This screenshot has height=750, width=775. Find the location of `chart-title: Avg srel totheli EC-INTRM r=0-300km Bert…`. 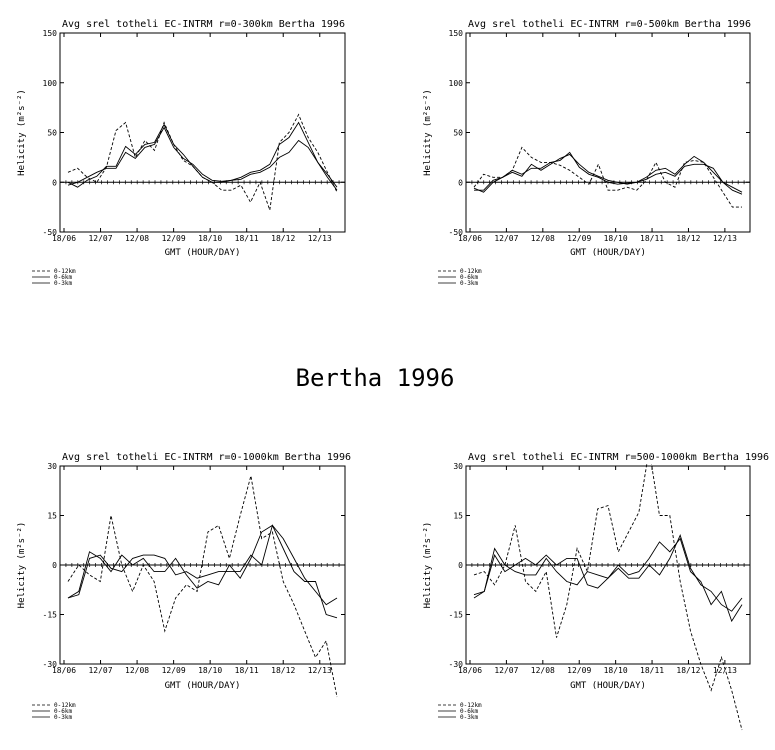

chart-title: Avg srel totheli EC-INTRM r=0-300km Bert… is located at coordinates (203, 24).